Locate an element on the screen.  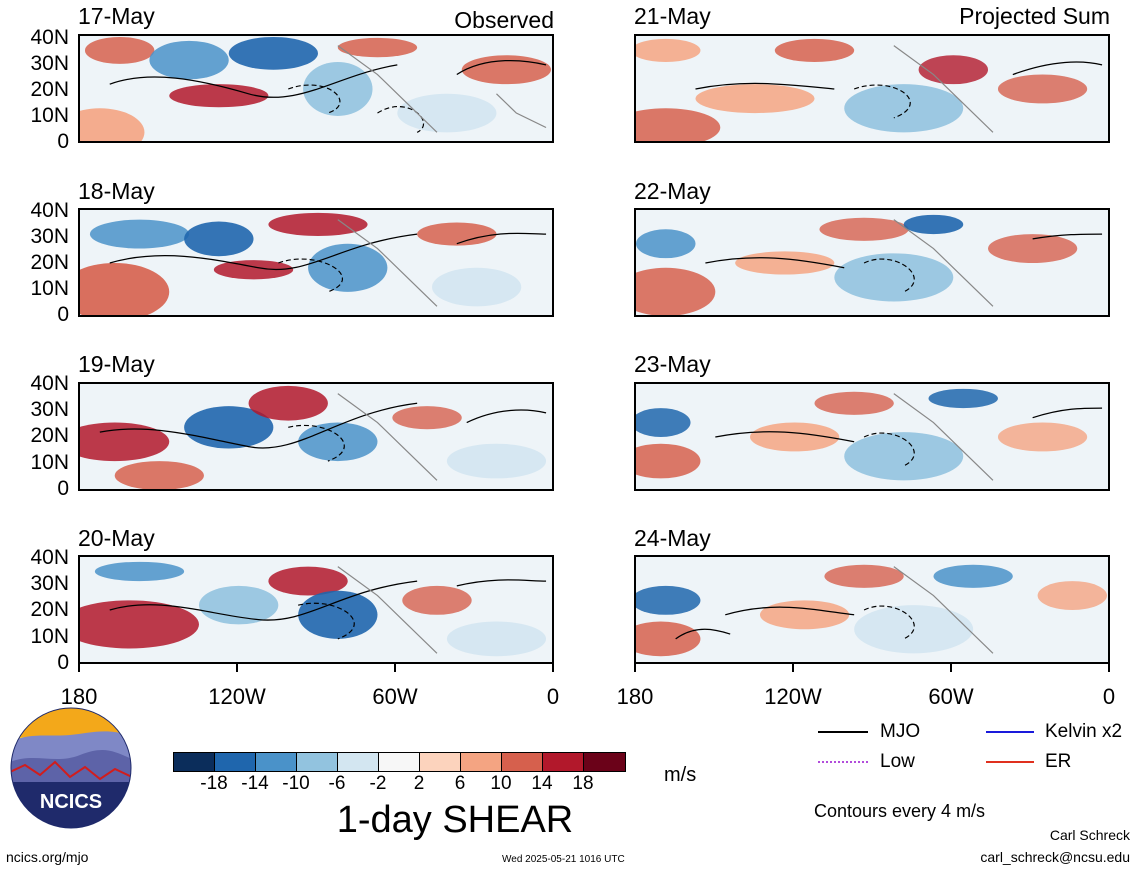
logo-text: NCICS is located at coordinates (71, 802).